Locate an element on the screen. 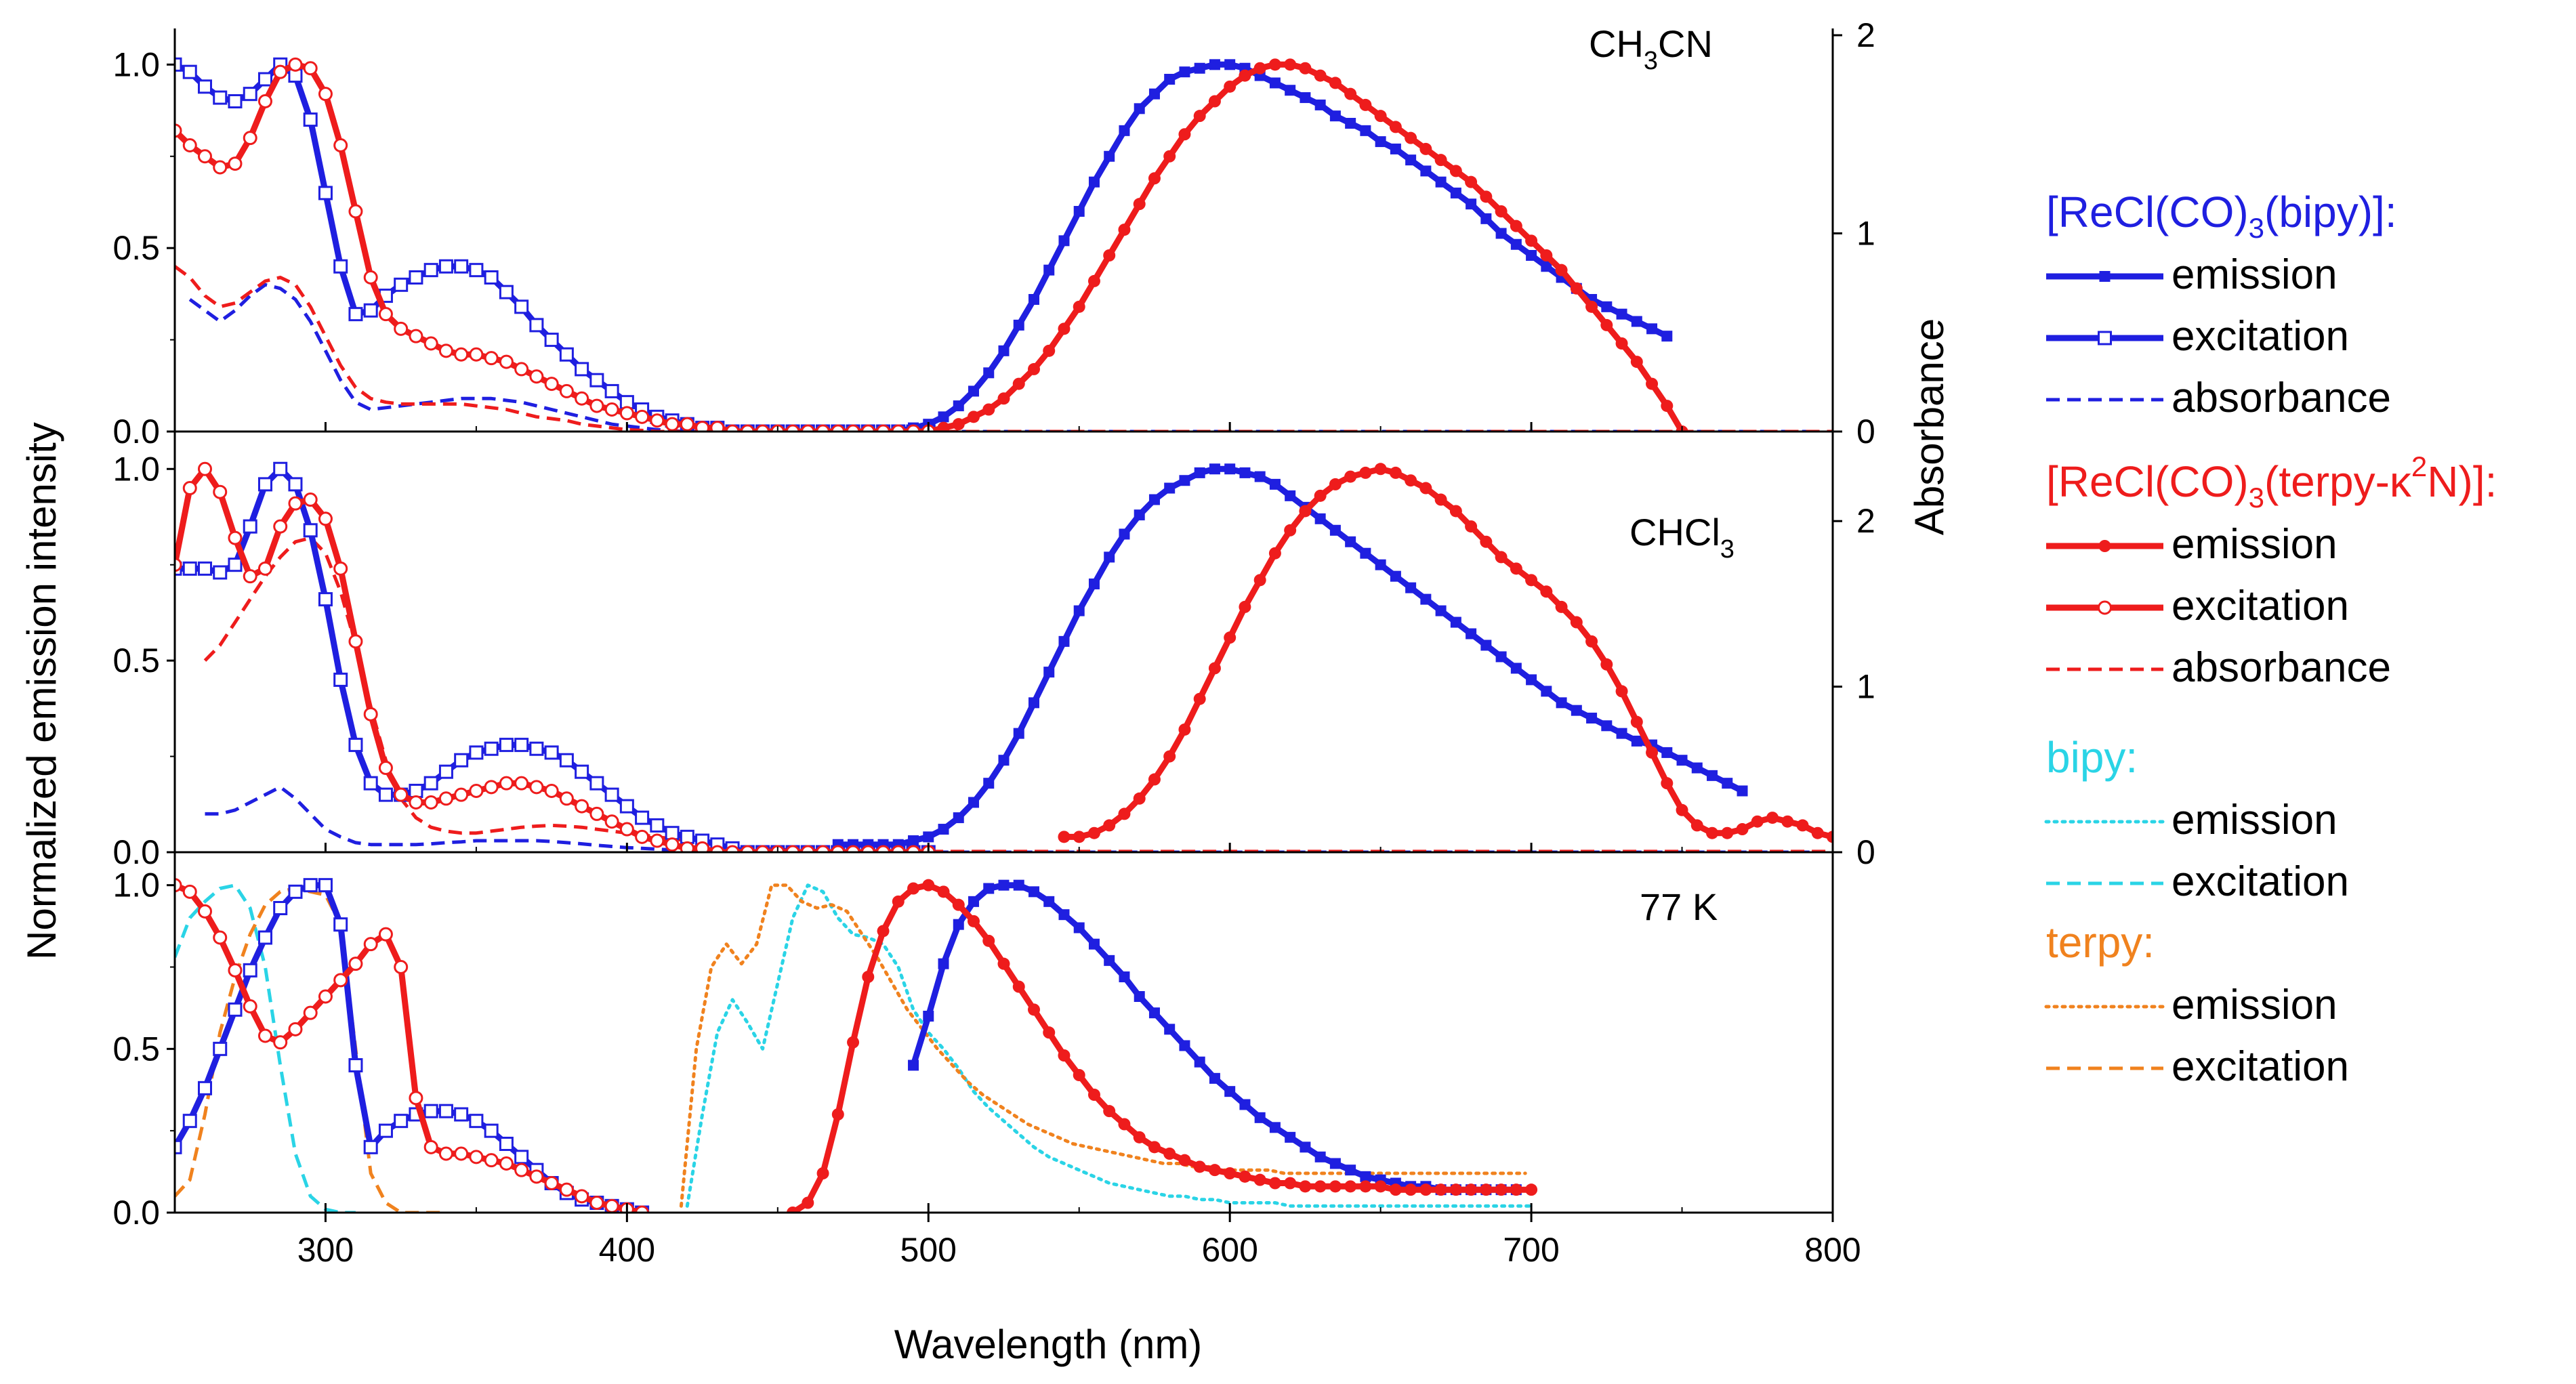  series-line-bipy-complex-emission is located at coordinates (1283, 246).